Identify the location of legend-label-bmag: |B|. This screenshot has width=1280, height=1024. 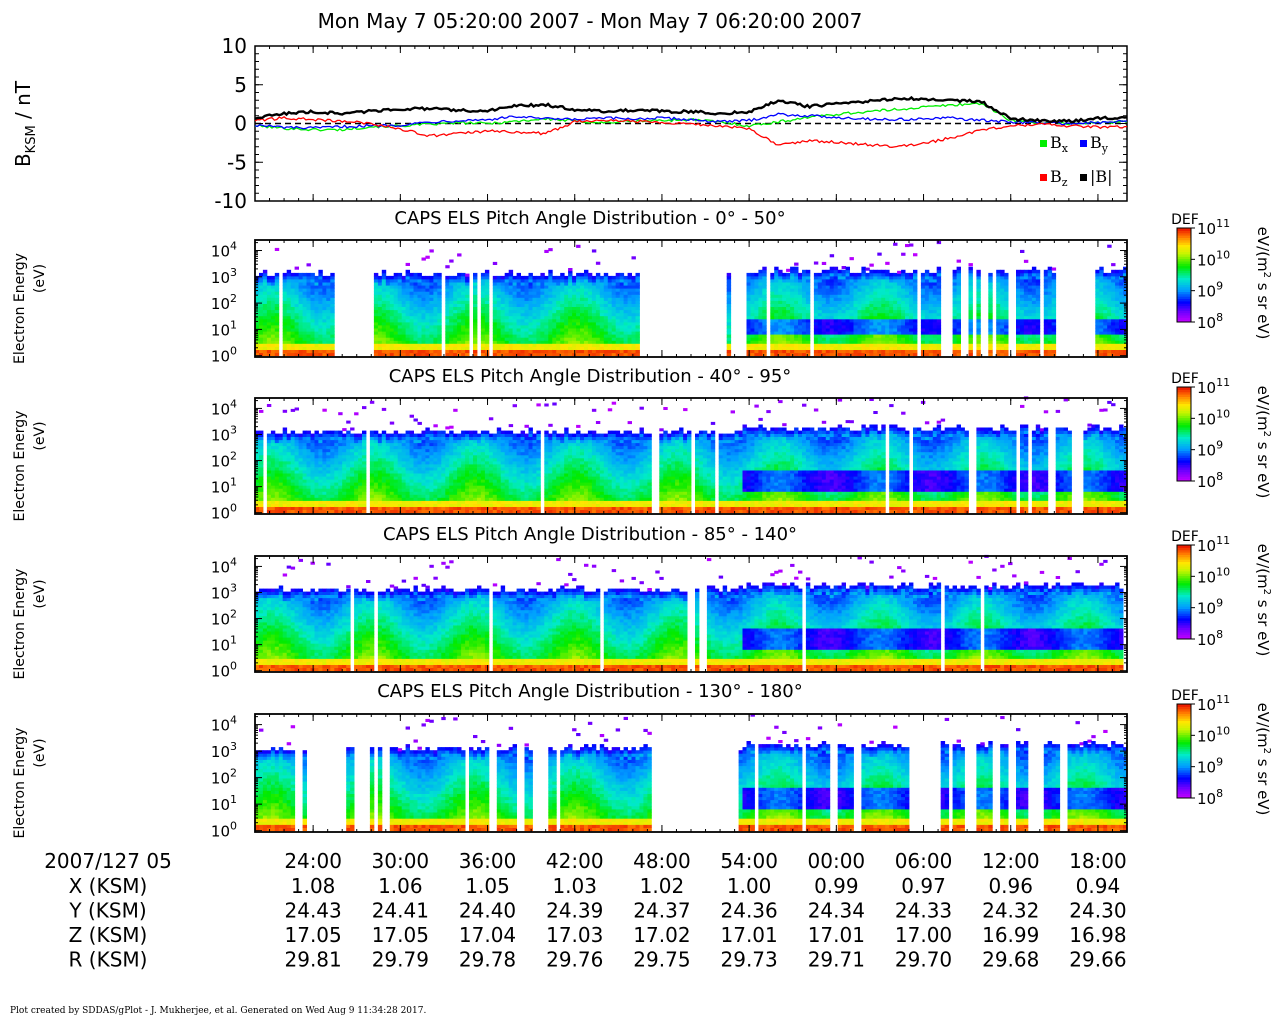
(1101, 176).